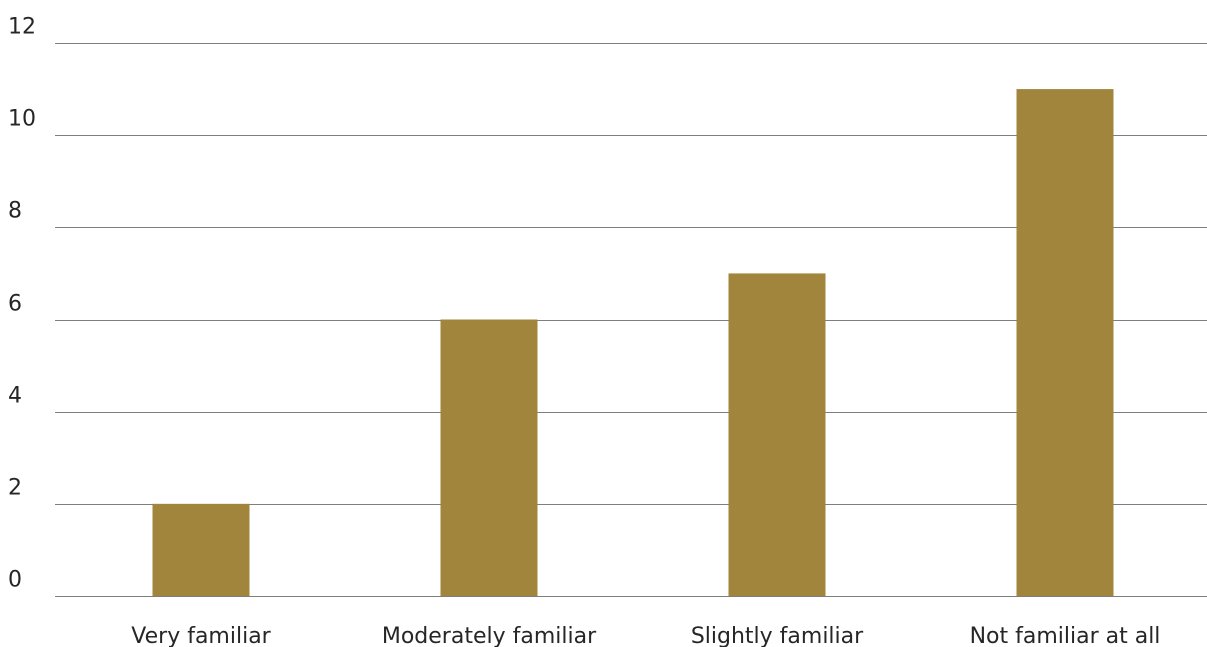 The height and width of the screenshot is (647, 1207). Describe the element at coordinates (1065, 635) in the screenshot. I see `x-category-label: Not familiar at all` at that location.